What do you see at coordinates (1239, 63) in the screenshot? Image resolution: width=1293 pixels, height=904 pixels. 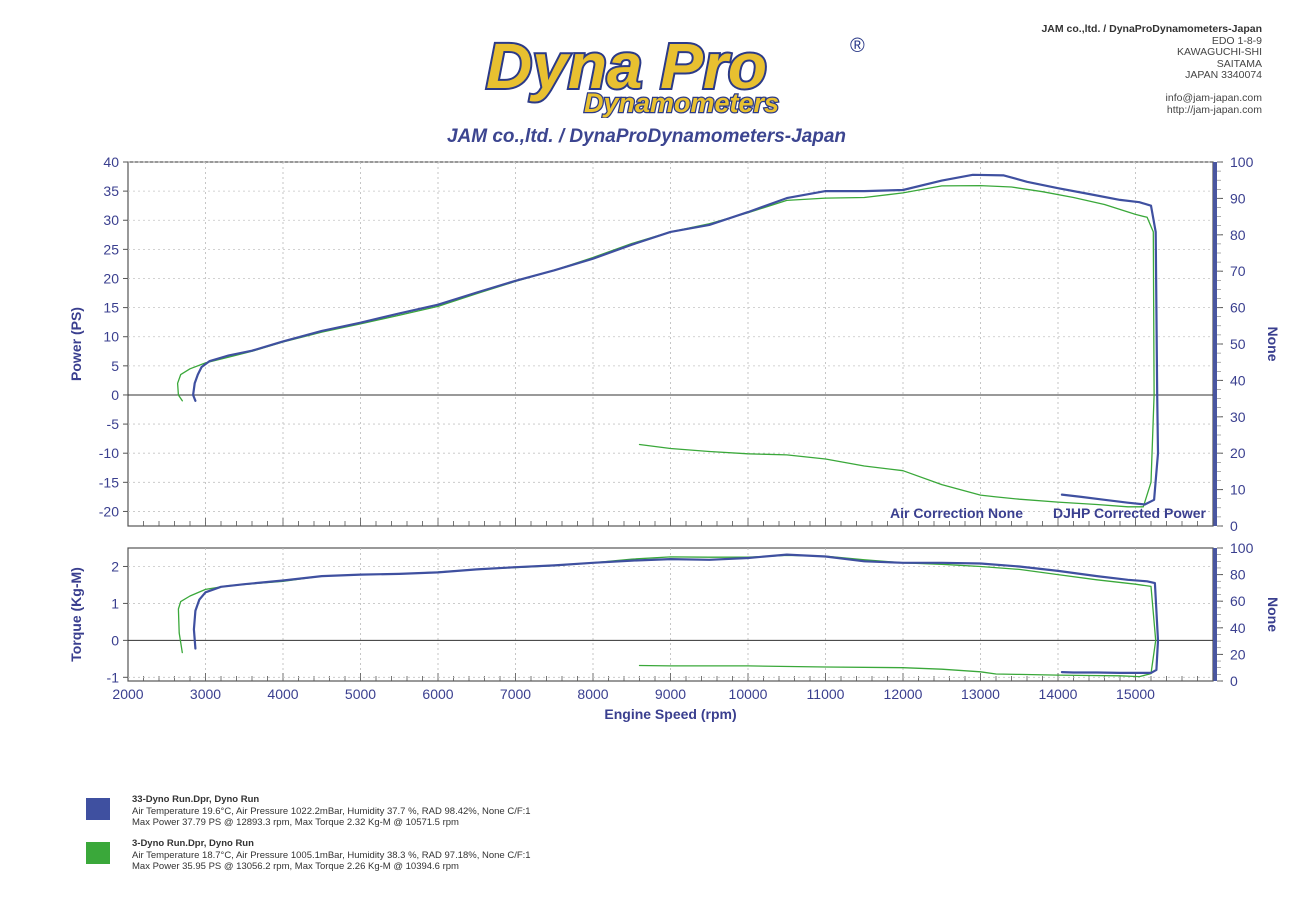 I see `address-line: SAITAMA` at bounding box center [1239, 63].